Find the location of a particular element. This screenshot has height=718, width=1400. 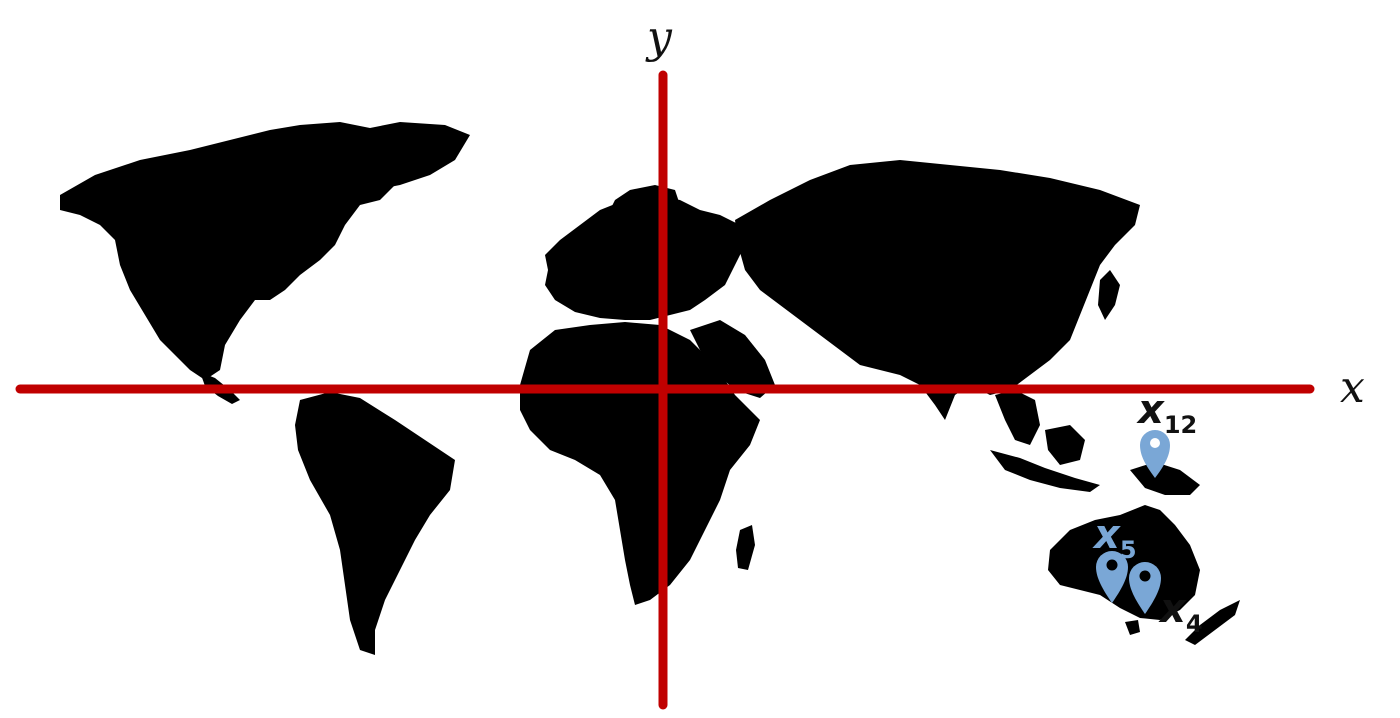

marker-label-x5: x5 is located at coordinates (1114, 538).